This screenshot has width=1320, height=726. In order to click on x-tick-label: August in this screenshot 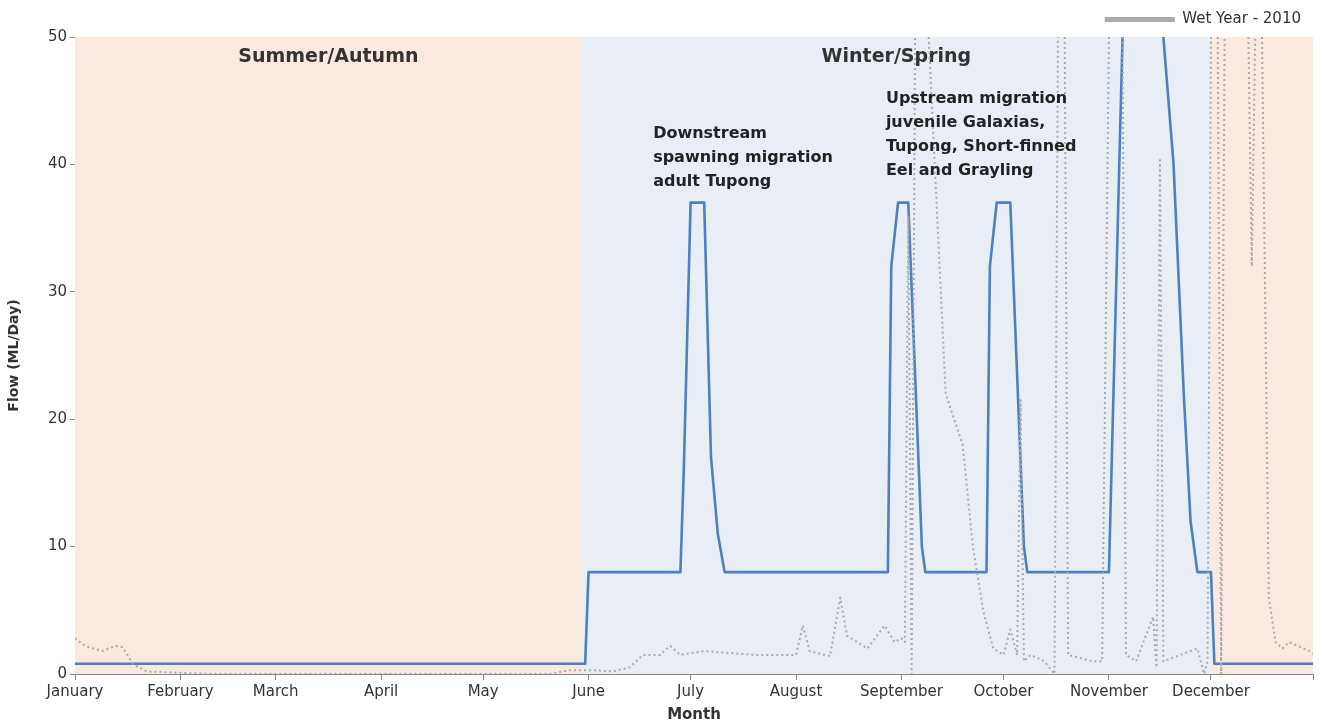, I will do `click(796, 690)`.